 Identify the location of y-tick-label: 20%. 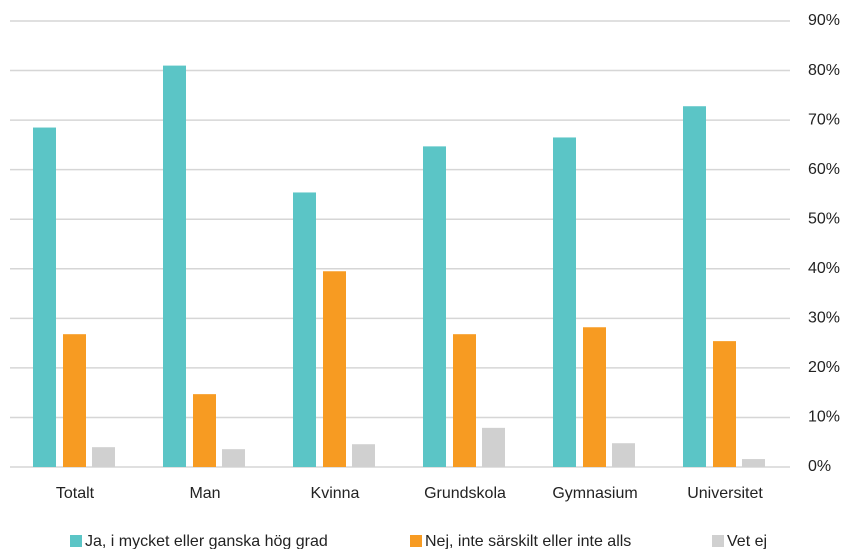
(824, 367).